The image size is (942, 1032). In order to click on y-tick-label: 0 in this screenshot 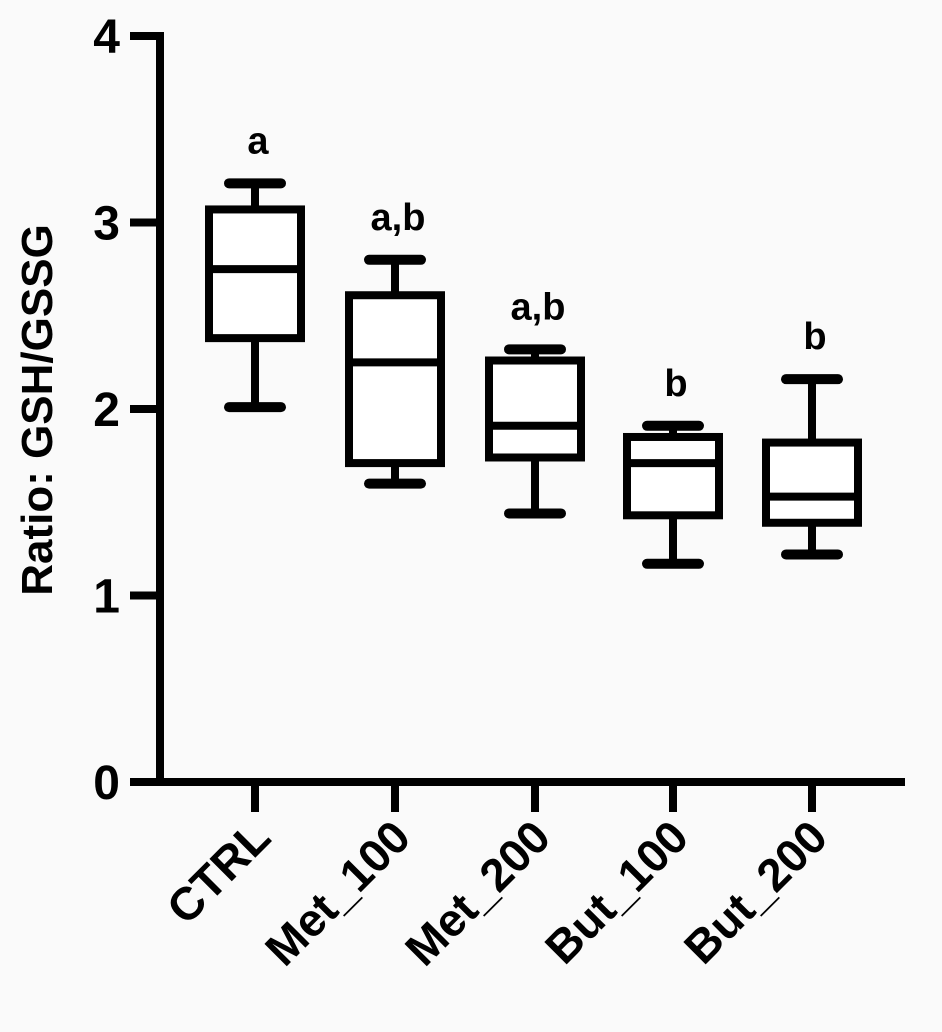, I will do `click(106, 783)`.